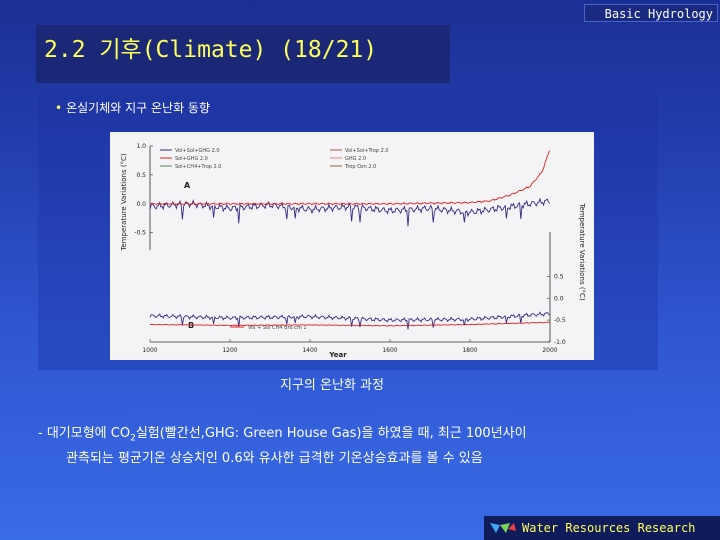 The image size is (720, 540). What do you see at coordinates (560, 342) in the screenshot?
I see `y-tick-right: -1.0` at bounding box center [560, 342].